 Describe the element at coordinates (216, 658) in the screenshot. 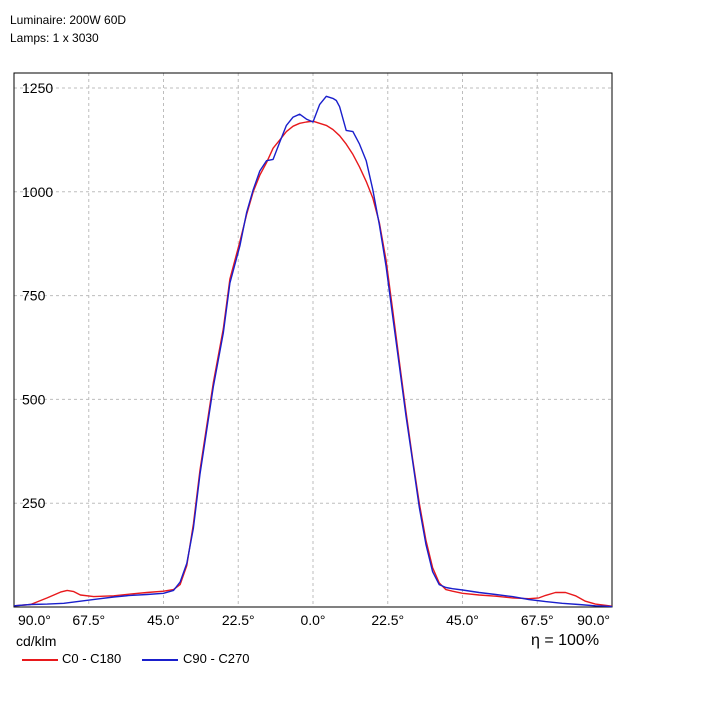

I see `legend-label-c90-c270: C90 - C270` at that location.